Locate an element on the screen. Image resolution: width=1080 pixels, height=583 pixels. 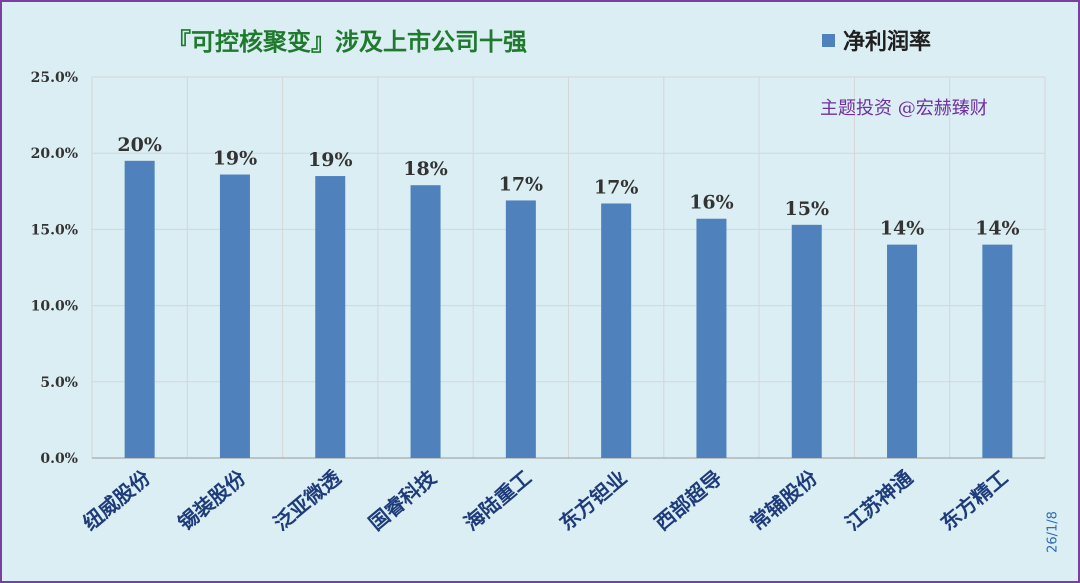
y-tick-label: 20.0% is located at coordinates (54, 154).